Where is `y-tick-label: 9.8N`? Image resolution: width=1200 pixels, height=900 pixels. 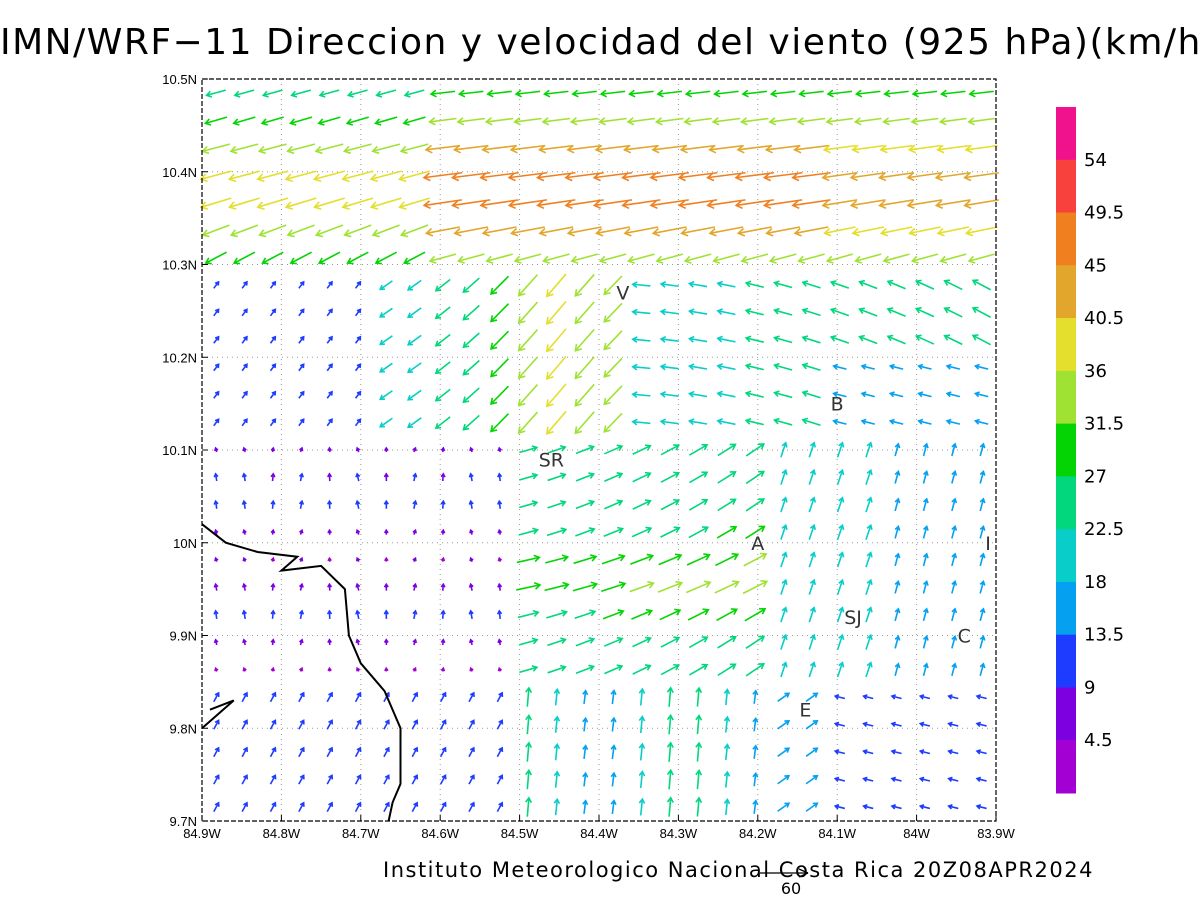 y-tick-label: 9.8N is located at coordinates (183, 728).